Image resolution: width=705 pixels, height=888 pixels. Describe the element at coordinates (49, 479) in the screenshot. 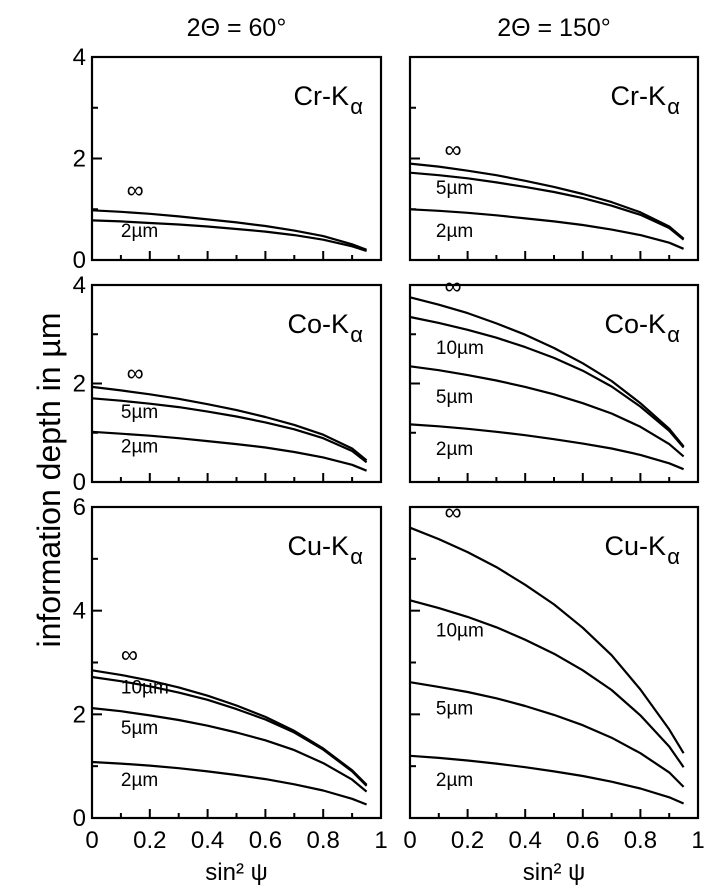

I see `y-axis-label: information depth in µm` at that location.